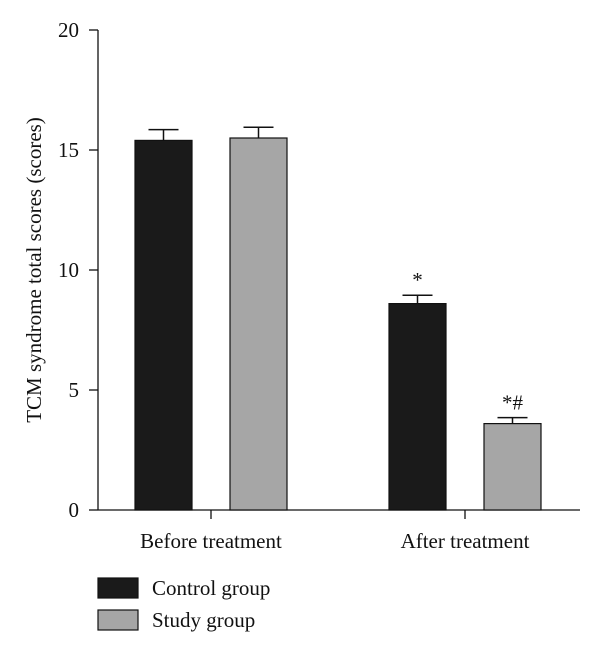 The width and height of the screenshot is (600, 657). I want to click on y-tick-label-0: 0, so click(74, 510).